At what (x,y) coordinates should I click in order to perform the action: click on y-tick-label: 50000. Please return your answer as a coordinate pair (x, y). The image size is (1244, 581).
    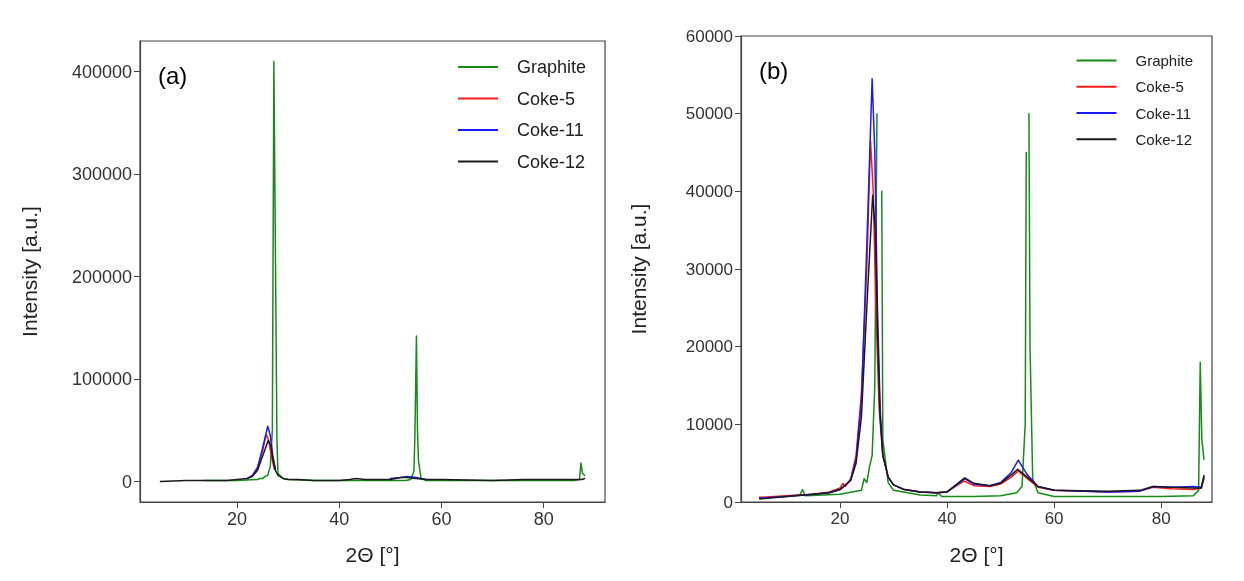
    Looking at the image, I should click on (709, 114).